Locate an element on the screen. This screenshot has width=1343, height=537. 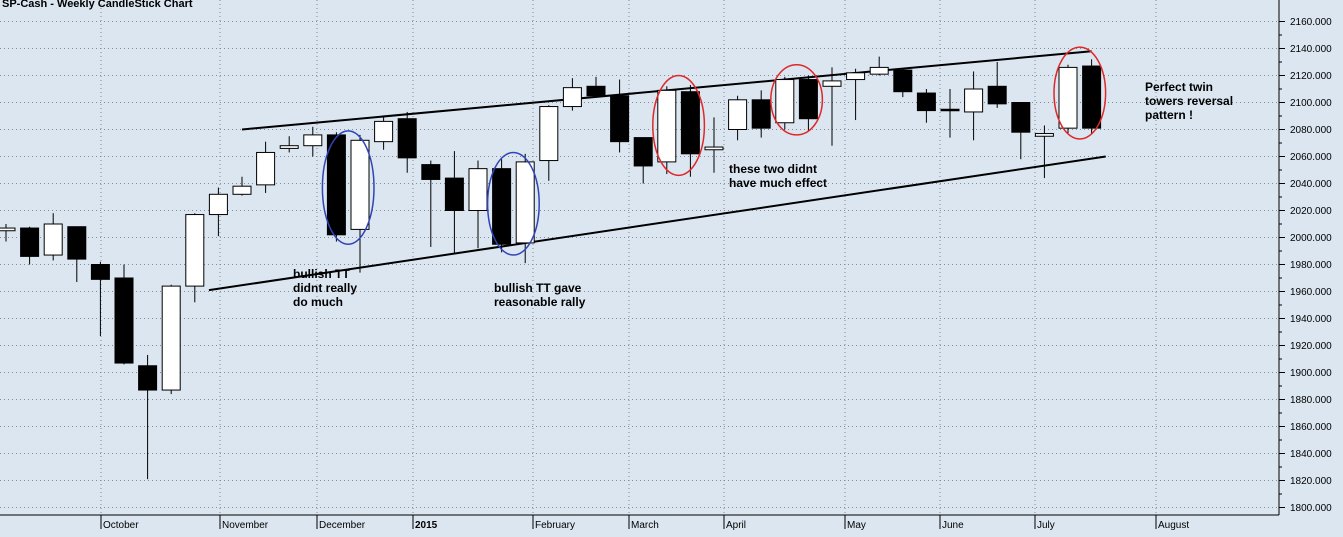
y-tick-label: 1860.000 is located at coordinates (1311, 427).